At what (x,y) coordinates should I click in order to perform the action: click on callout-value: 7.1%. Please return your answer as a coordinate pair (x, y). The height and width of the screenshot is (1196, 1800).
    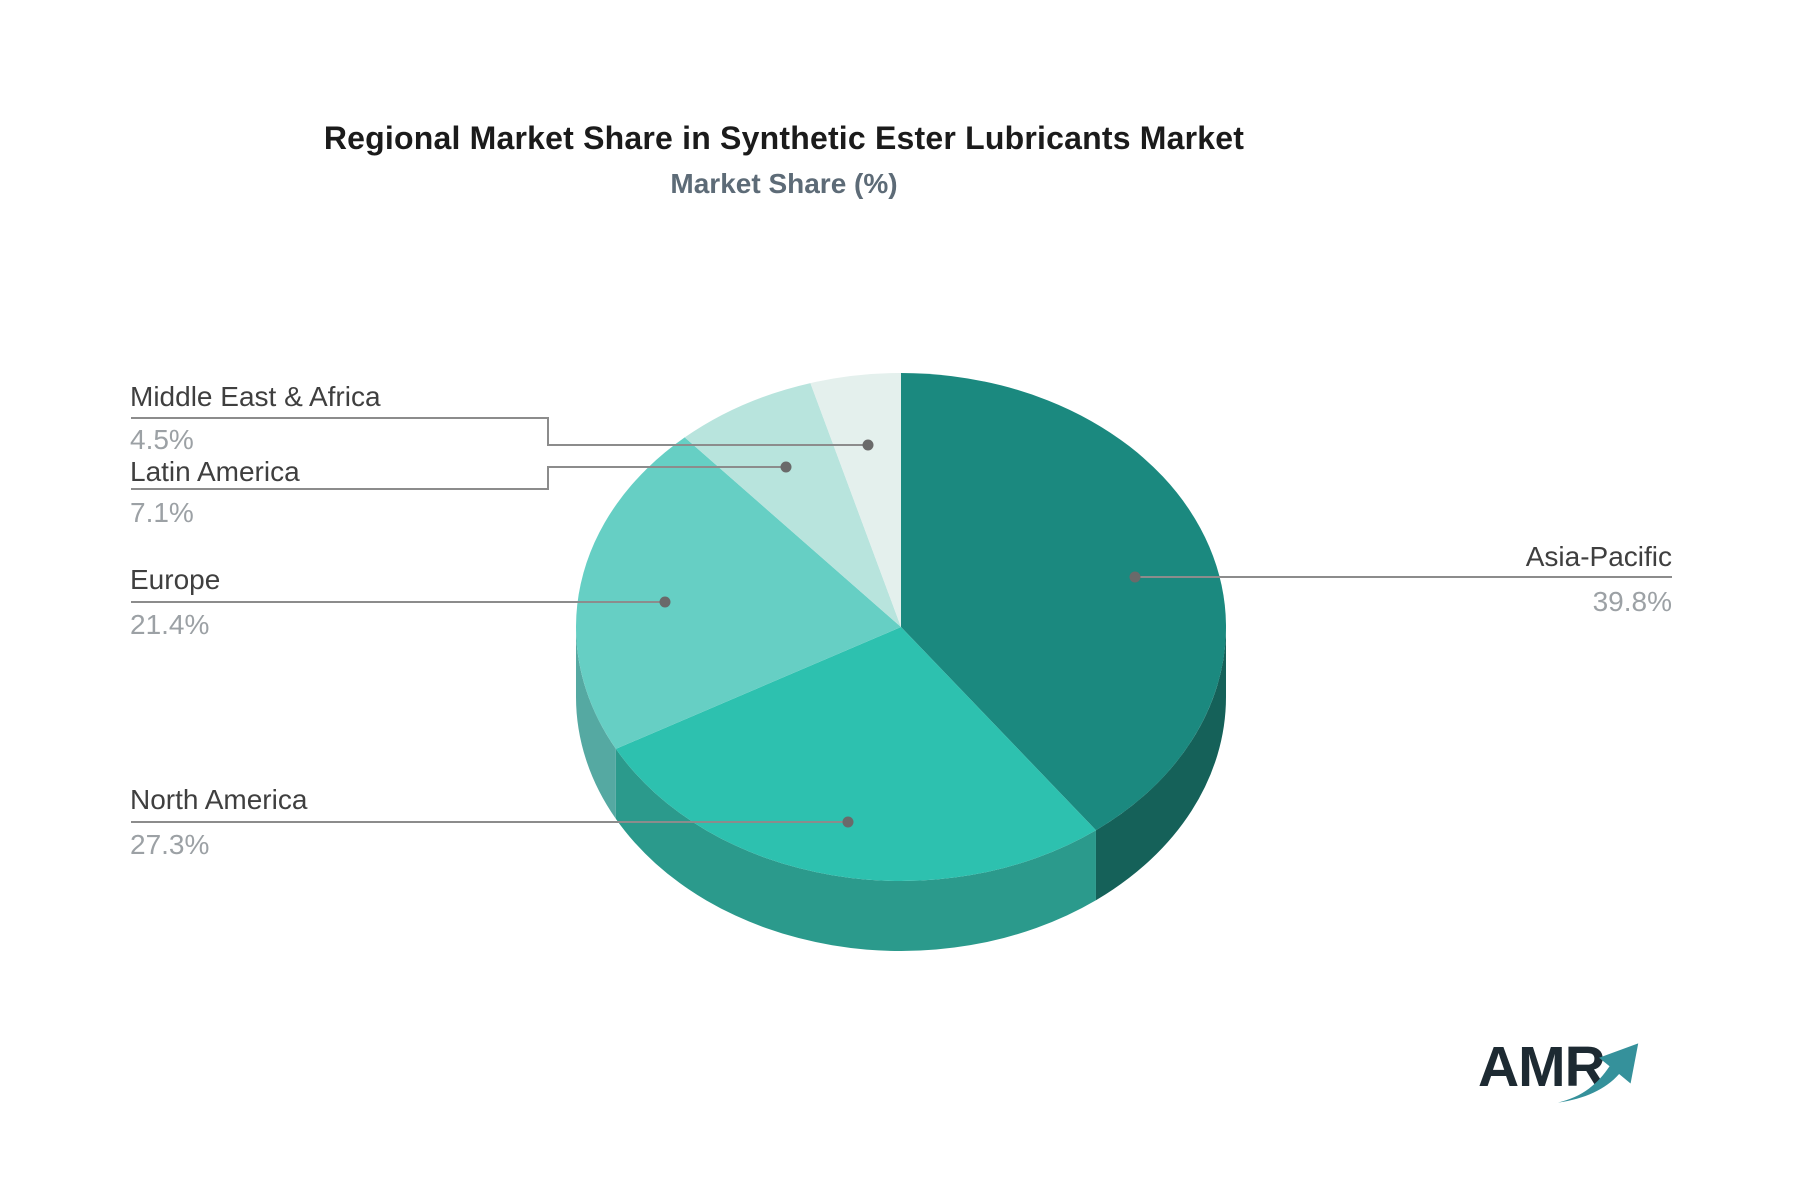
    Looking at the image, I should click on (162, 512).